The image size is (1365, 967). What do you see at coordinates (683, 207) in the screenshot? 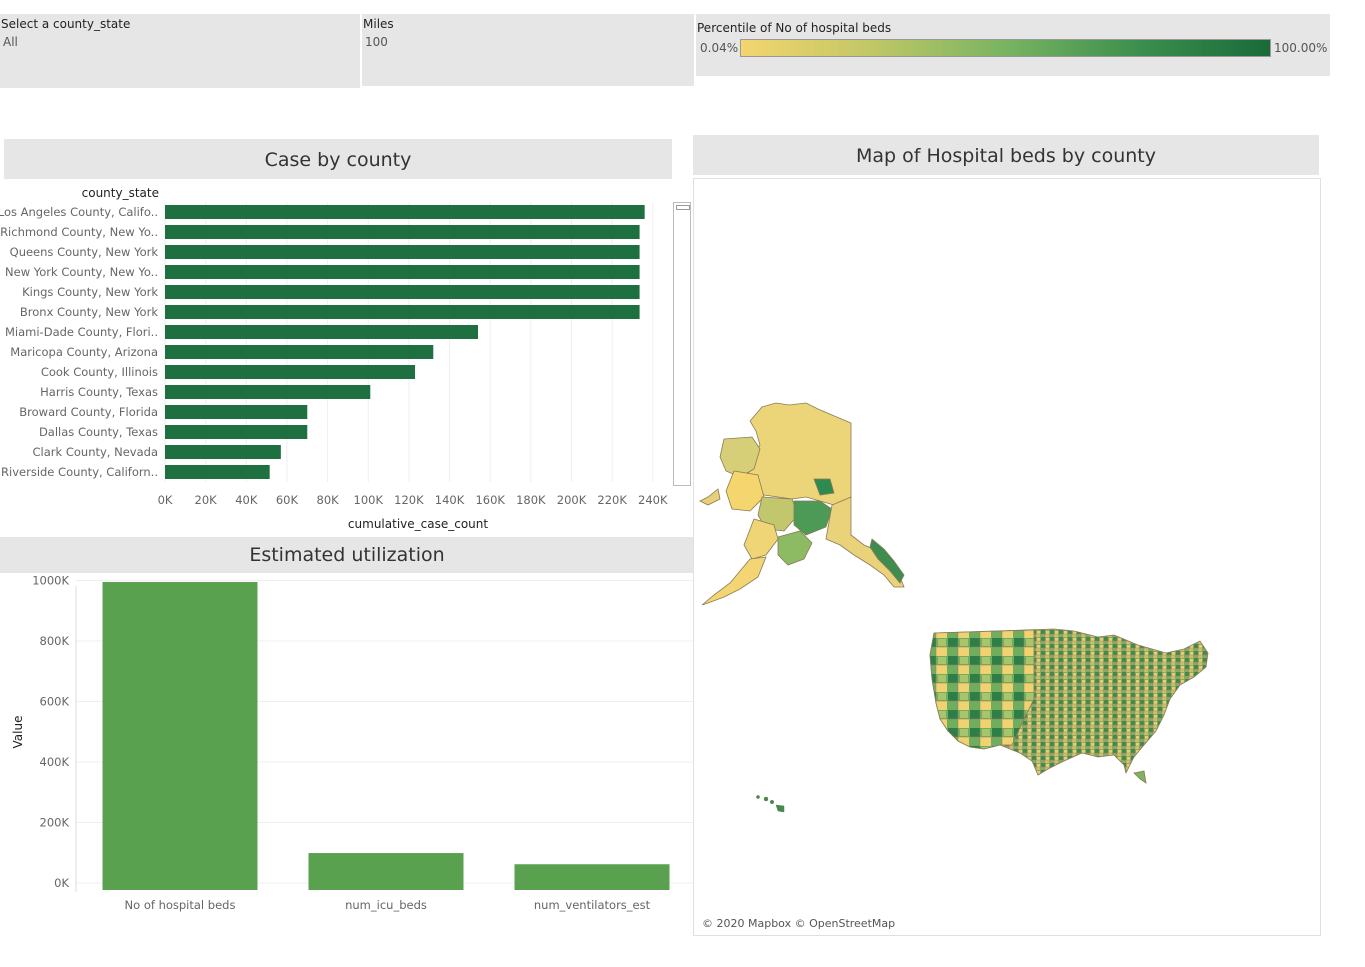
I see `scroll-thumb` at bounding box center [683, 207].